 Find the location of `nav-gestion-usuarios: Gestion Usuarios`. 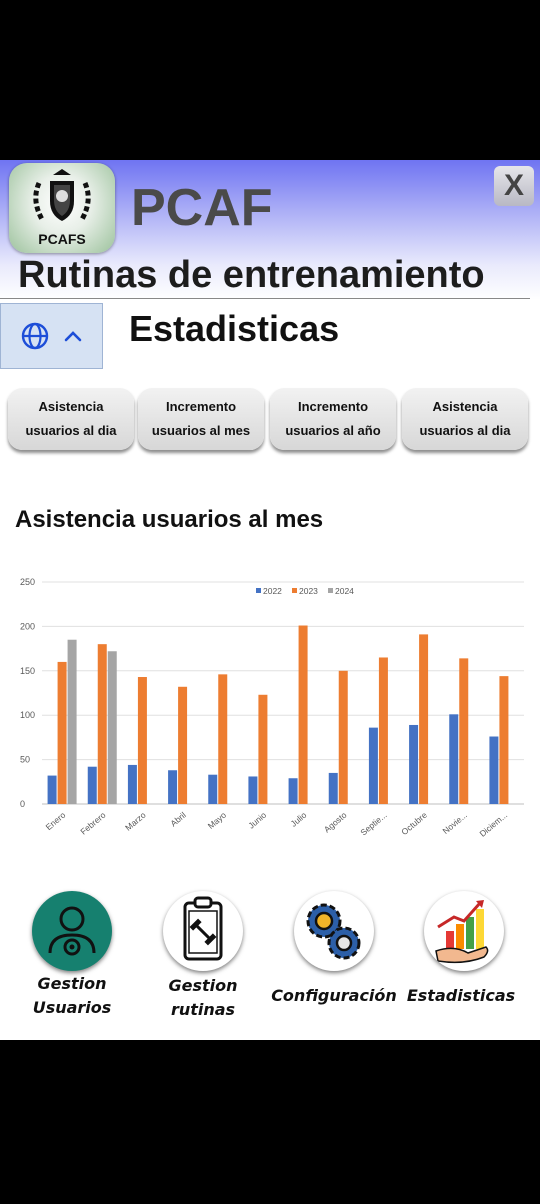

nav-gestion-usuarios: Gestion Usuarios is located at coordinates (72, 963).